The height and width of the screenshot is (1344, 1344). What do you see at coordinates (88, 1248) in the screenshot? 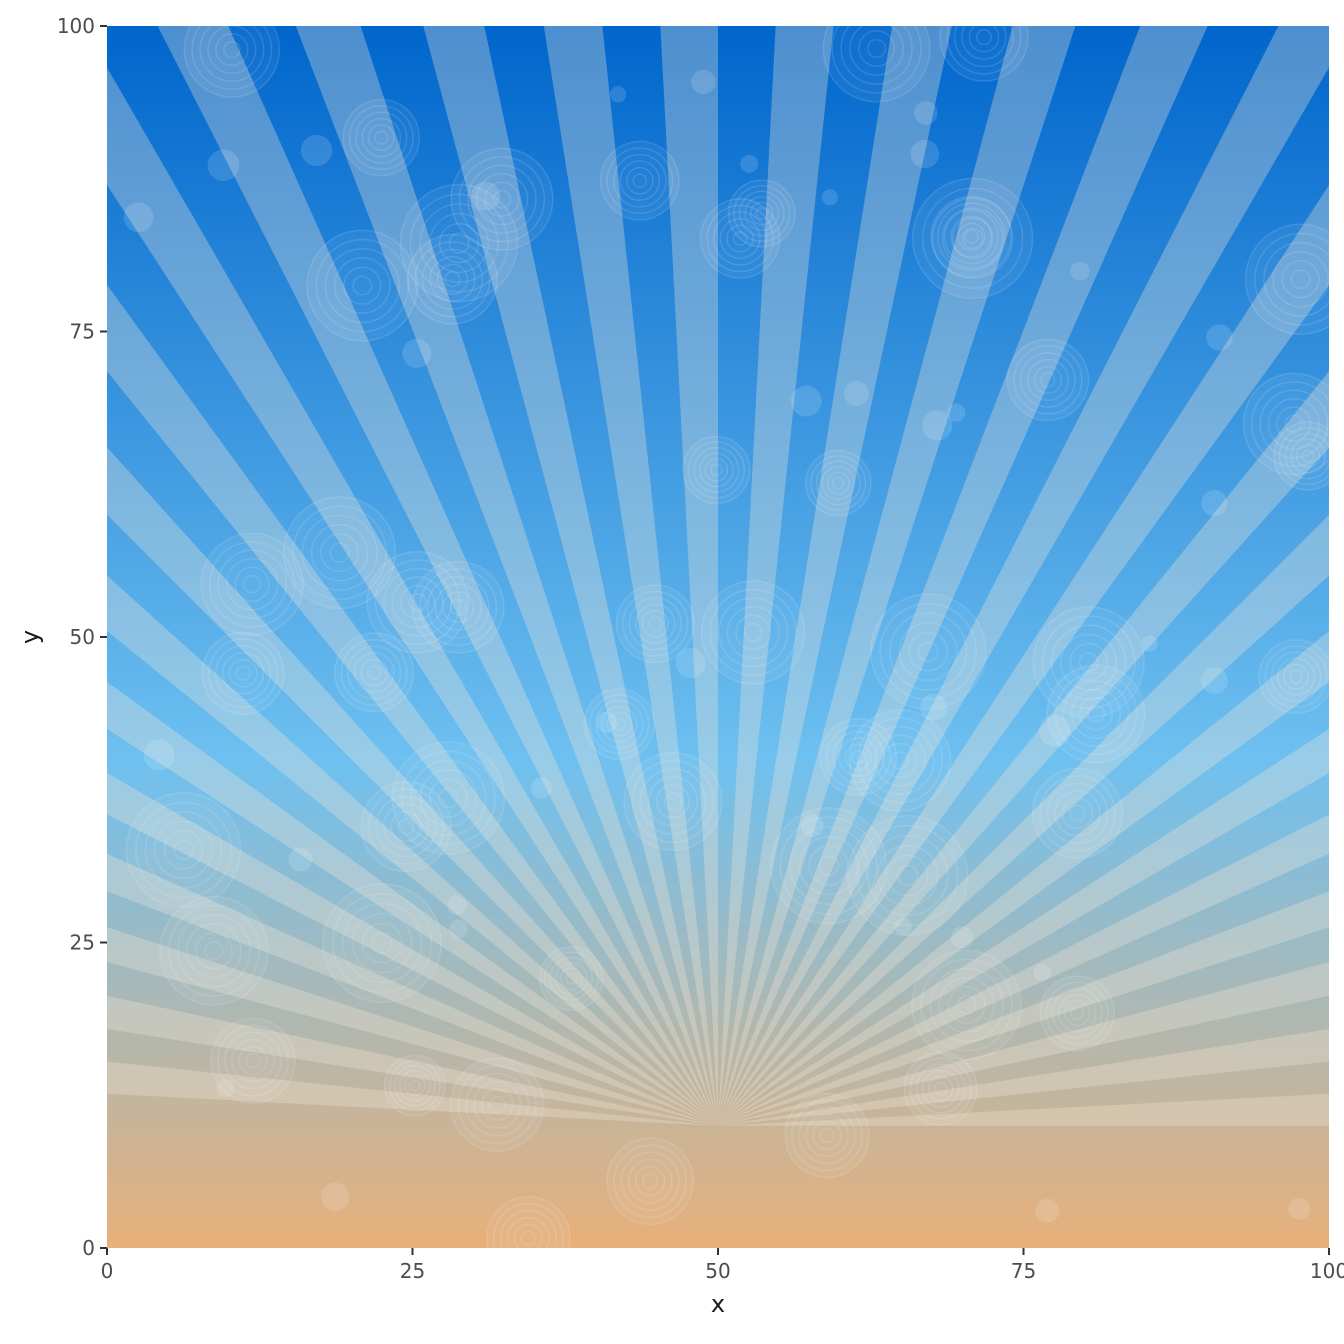
I see `y-tick-label: 0` at bounding box center [88, 1248].